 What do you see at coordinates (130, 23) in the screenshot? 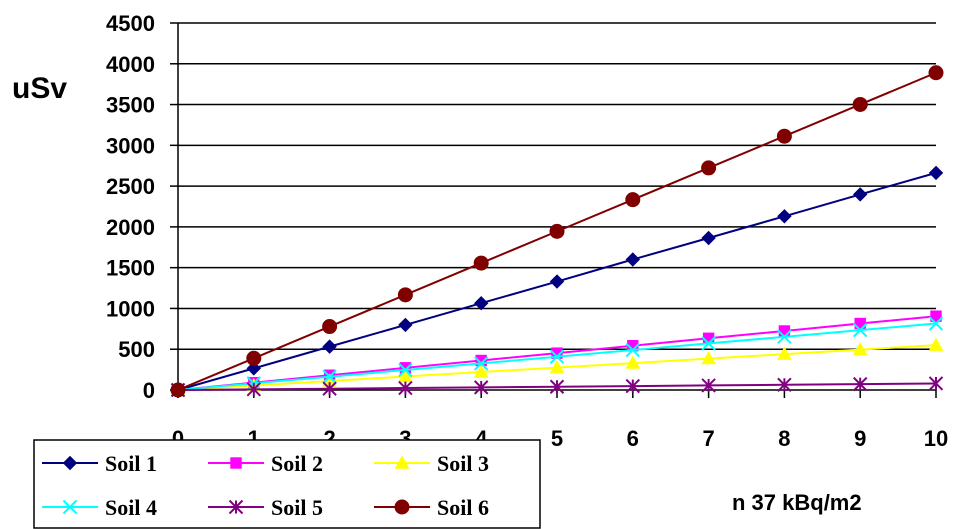
I see `y-tick-label: 4500` at bounding box center [130, 23].